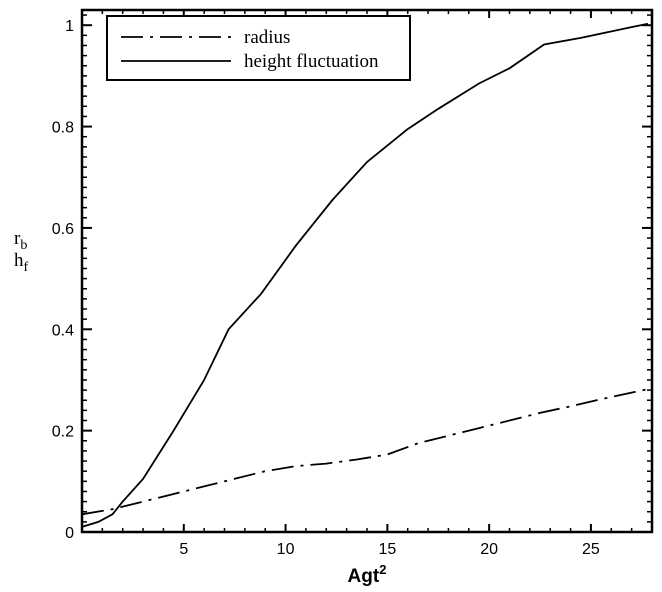 The height and width of the screenshot is (592, 662). I want to click on y-axis-label: rb hf, so click(21, 251).